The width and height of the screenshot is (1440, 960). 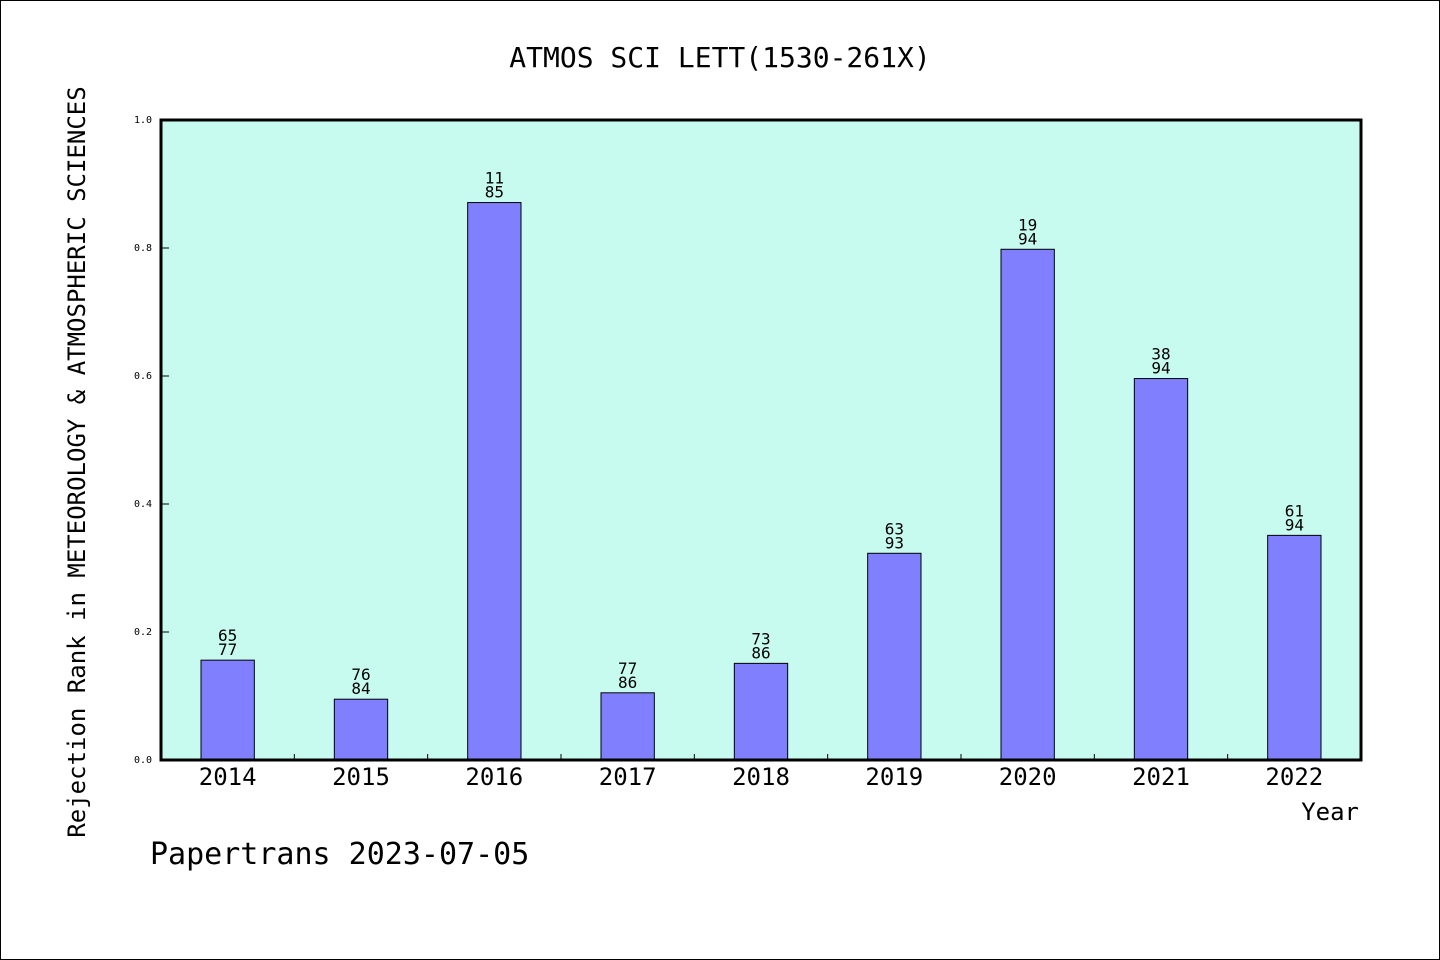 What do you see at coordinates (761, 777) in the screenshot?
I see `x-tick-label: 2018` at bounding box center [761, 777].